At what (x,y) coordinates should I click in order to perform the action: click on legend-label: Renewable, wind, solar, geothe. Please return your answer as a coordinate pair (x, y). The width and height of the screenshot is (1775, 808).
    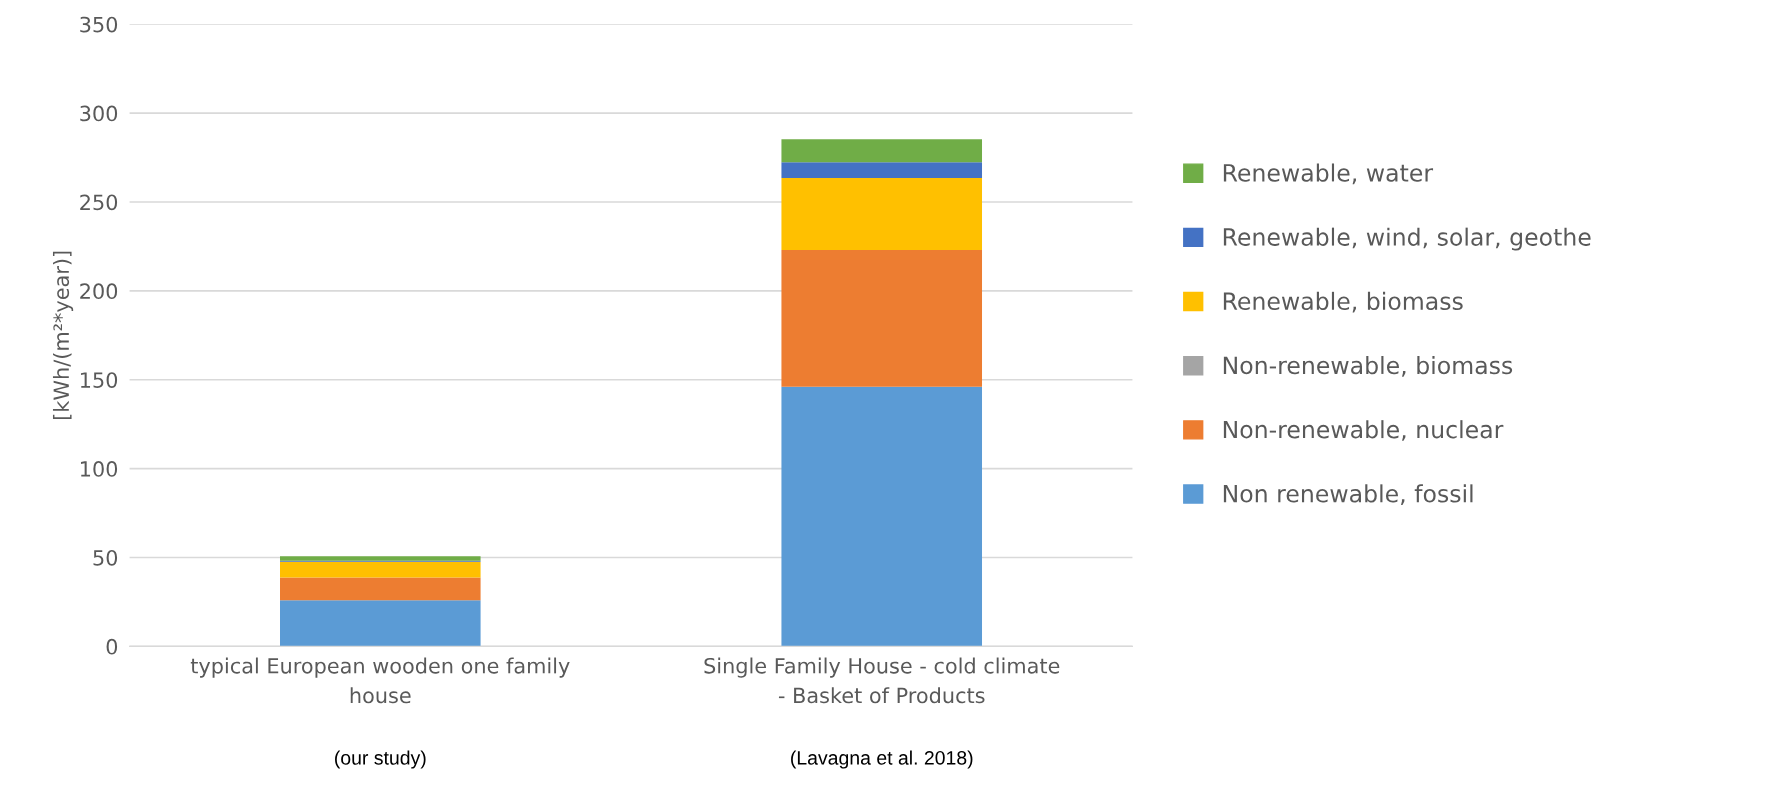
    Looking at the image, I should click on (1407, 239).